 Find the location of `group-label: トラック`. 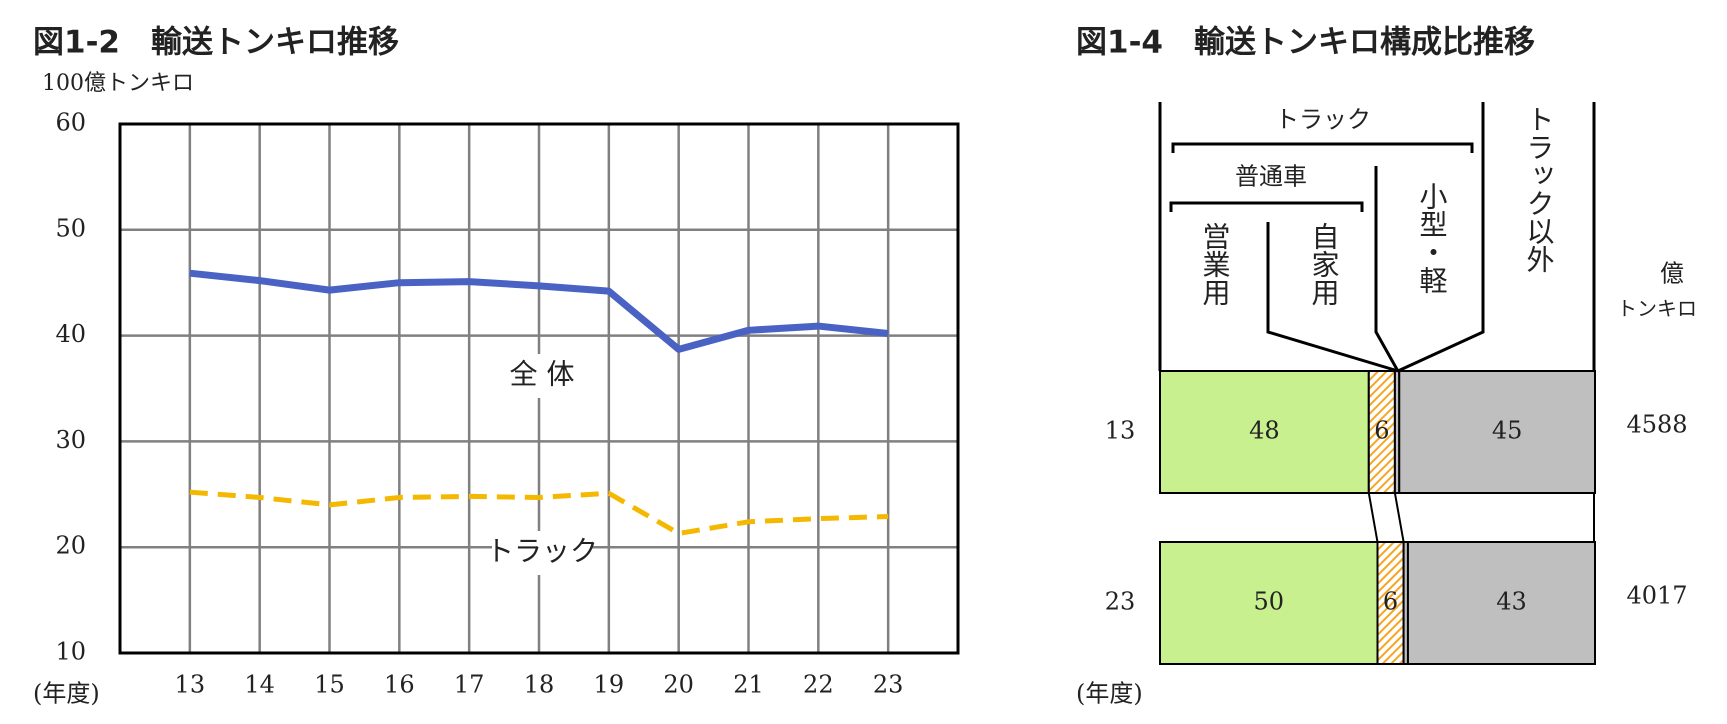

group-label: トラック is located at coordinates (1323, 120).